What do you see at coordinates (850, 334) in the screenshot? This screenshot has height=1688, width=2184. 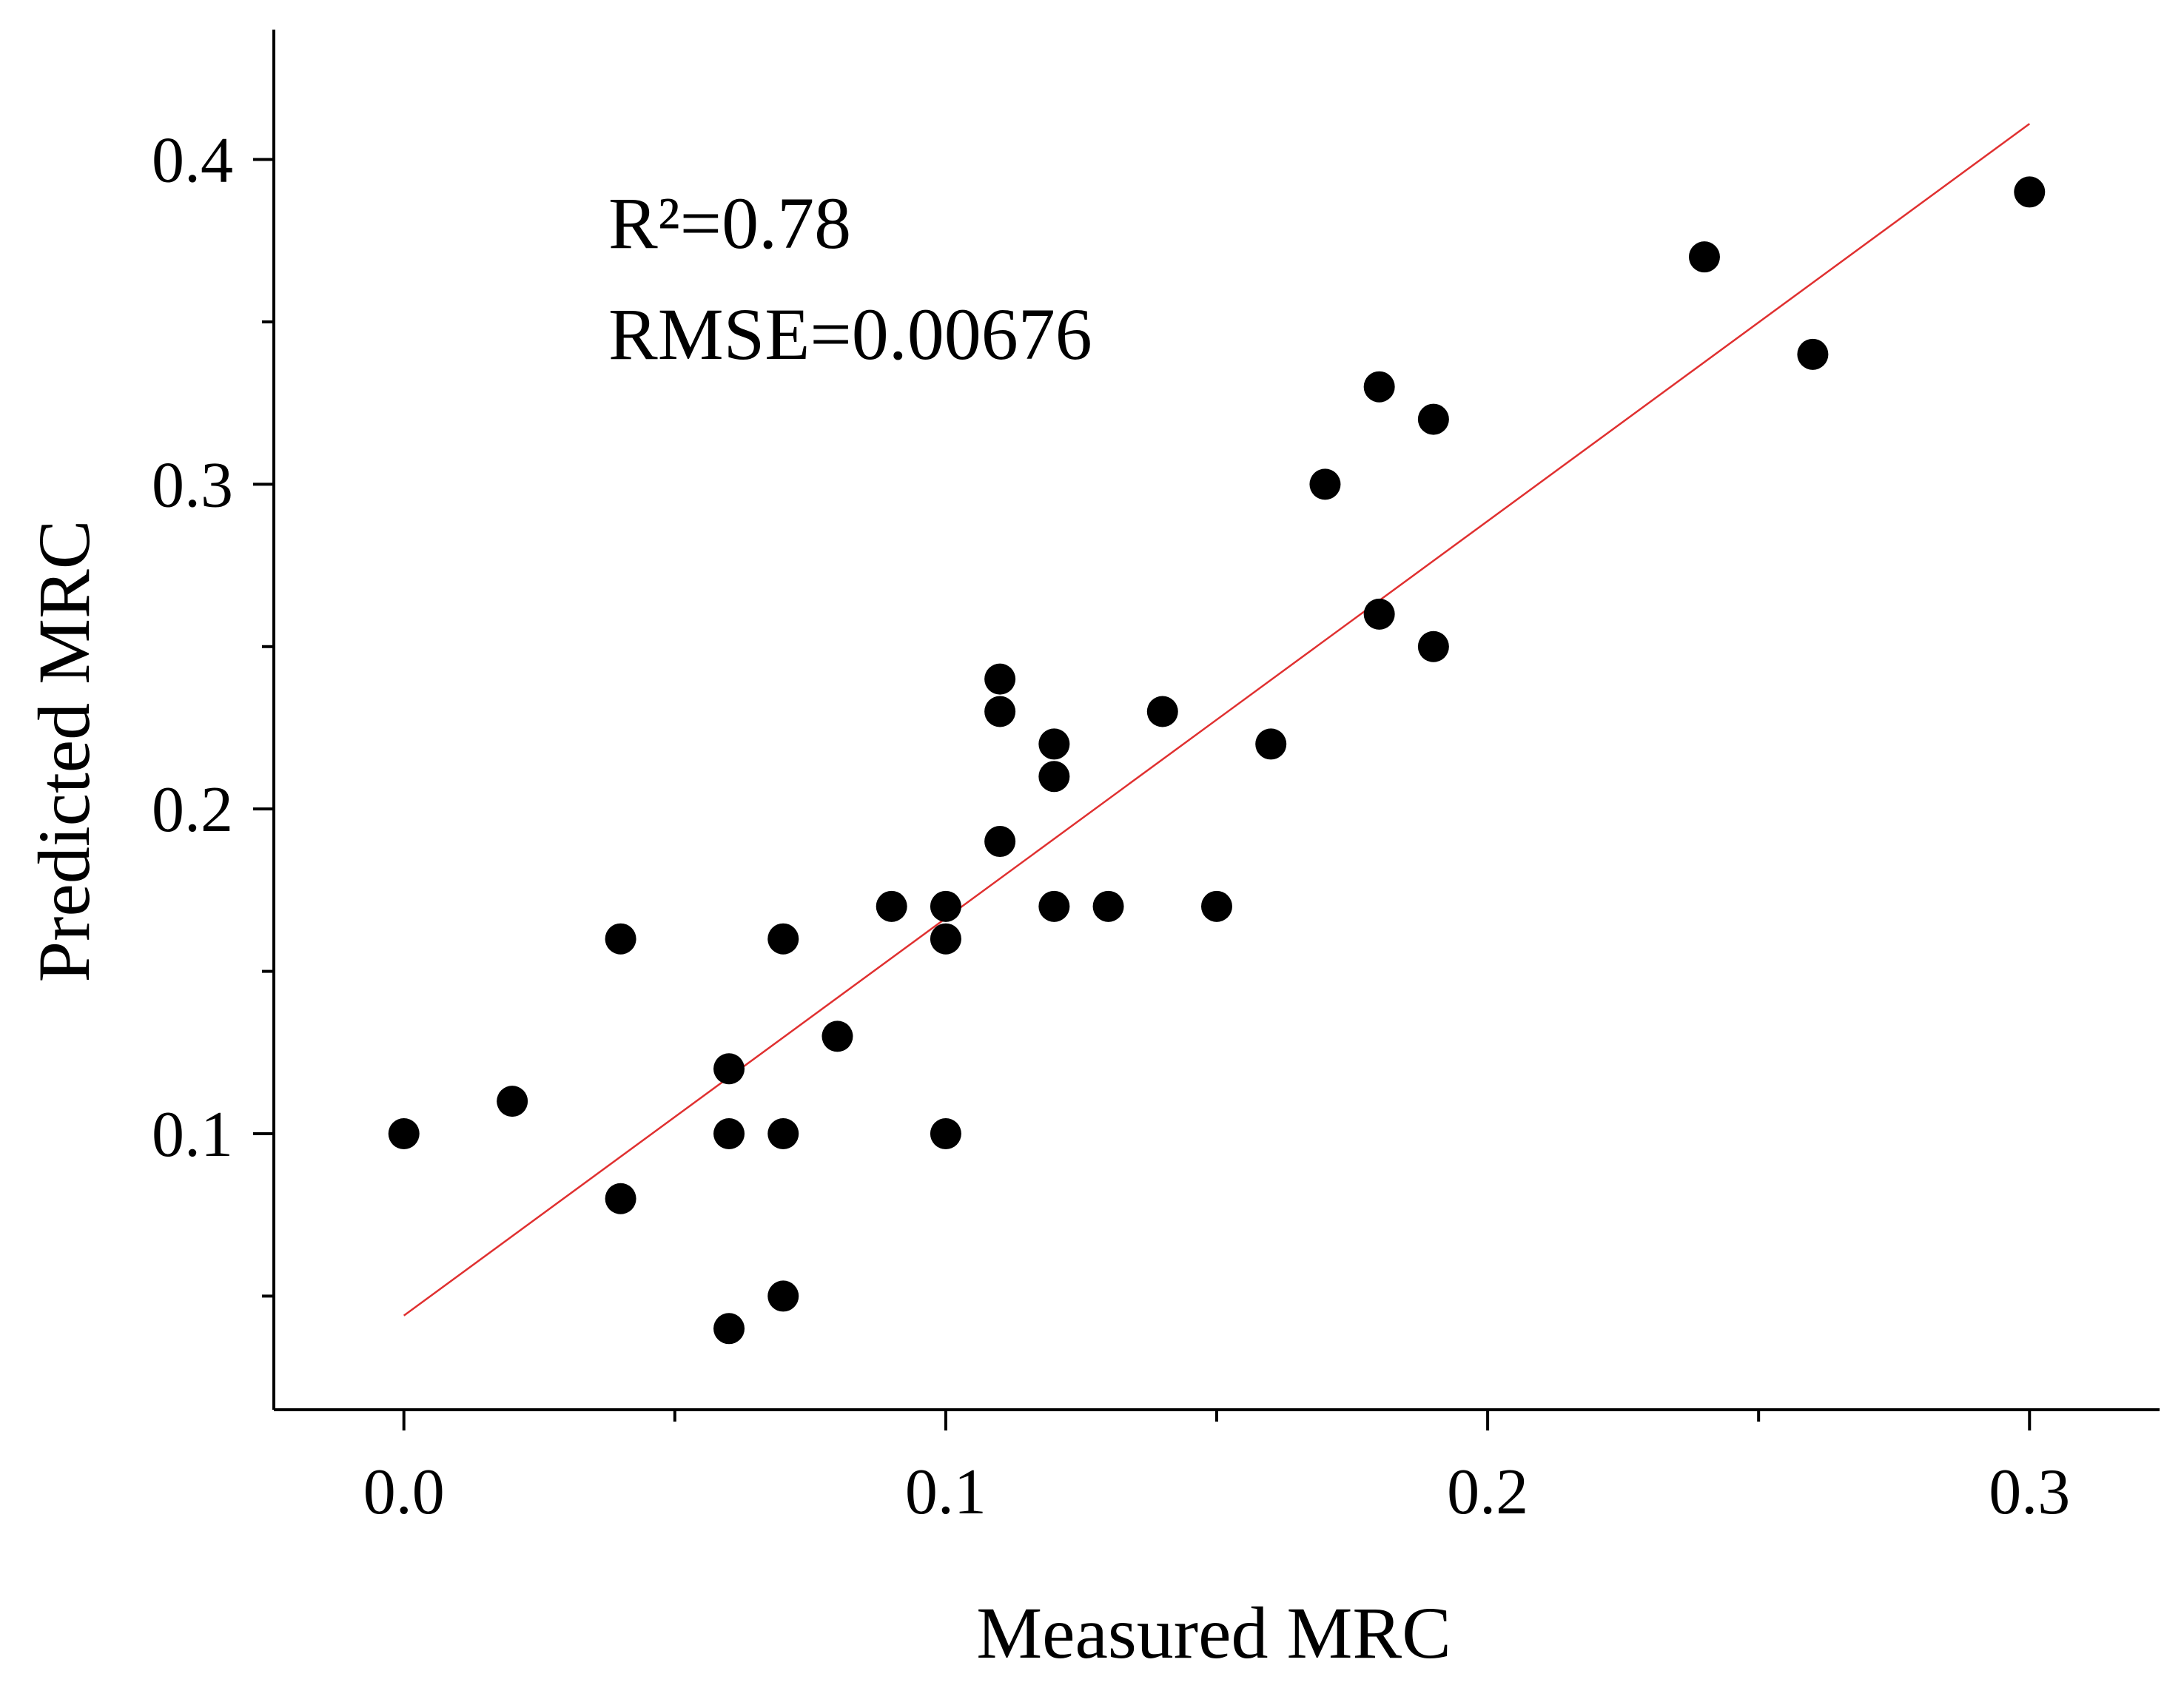 I see `rmse-annotation: RMSE=0.00676` at bounding box center [850, 334].